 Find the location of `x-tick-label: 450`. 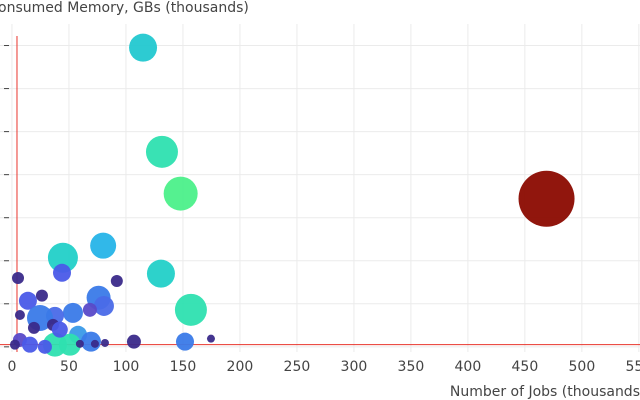

x-tick-label: 450 is located at coordinates (525, 367).